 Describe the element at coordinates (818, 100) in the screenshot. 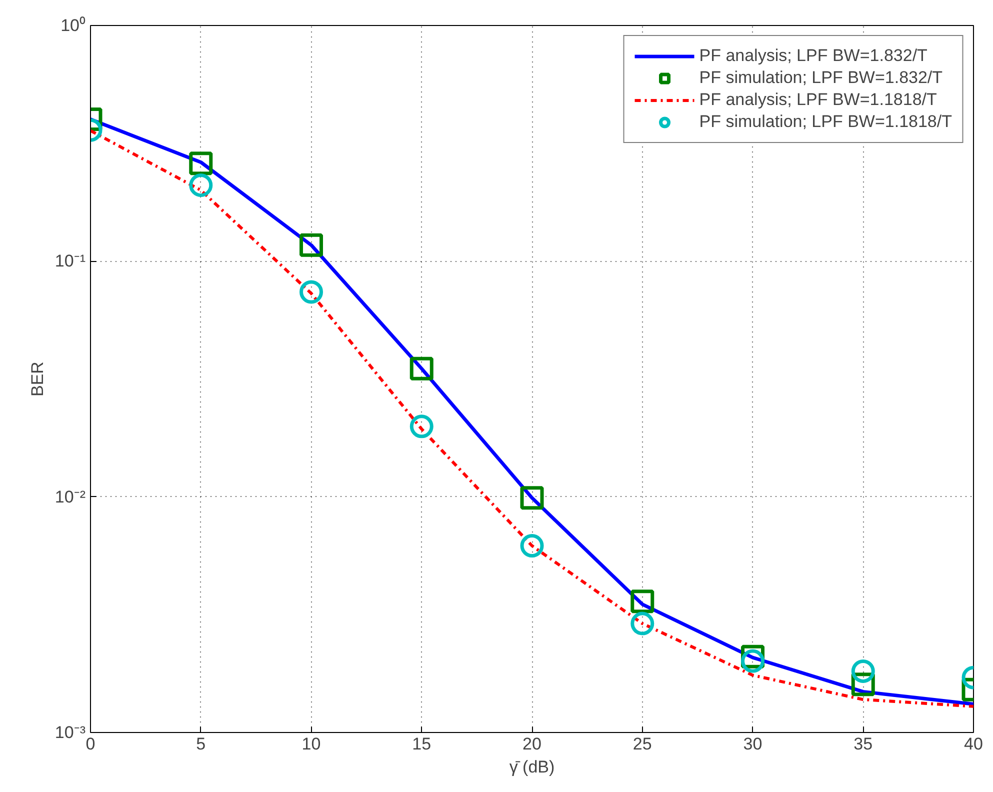

I see `legend-label: PF analysis; LPF BW=1.1818/T` at that location.